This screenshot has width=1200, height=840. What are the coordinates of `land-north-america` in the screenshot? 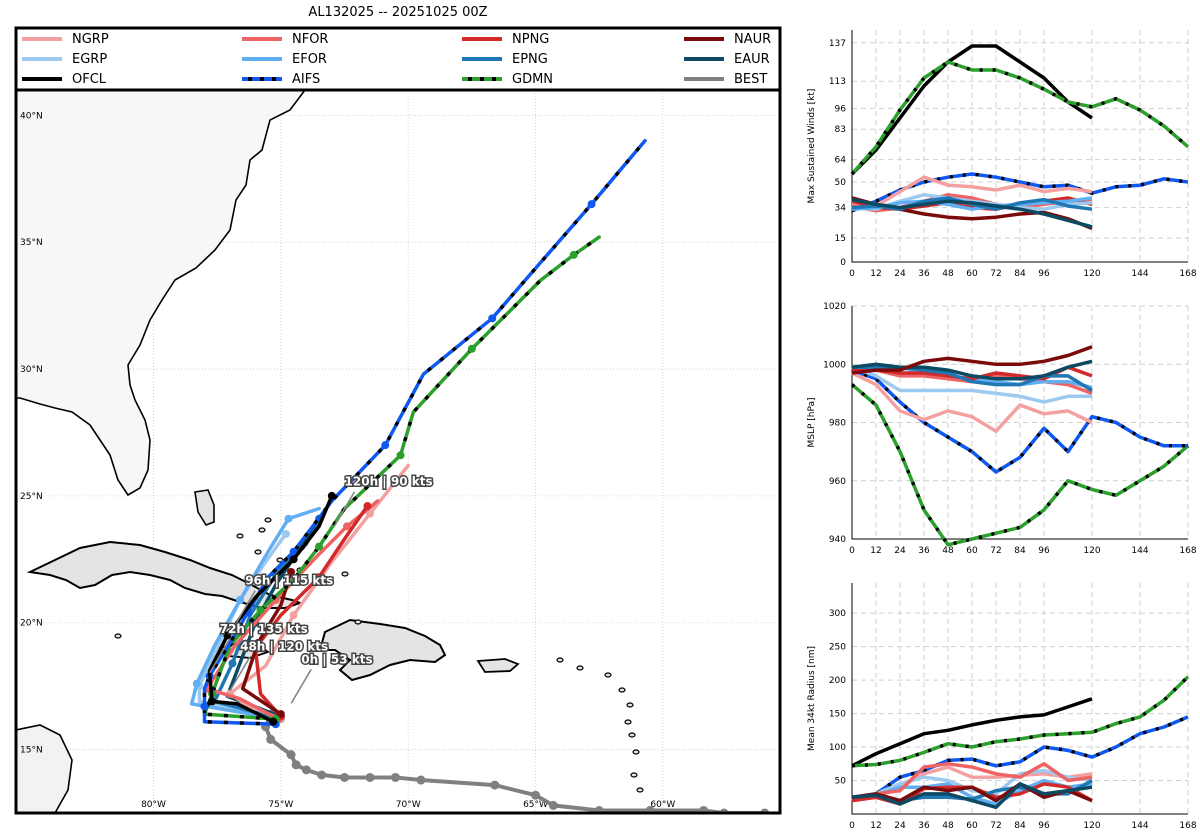 It's located at (161, 293).